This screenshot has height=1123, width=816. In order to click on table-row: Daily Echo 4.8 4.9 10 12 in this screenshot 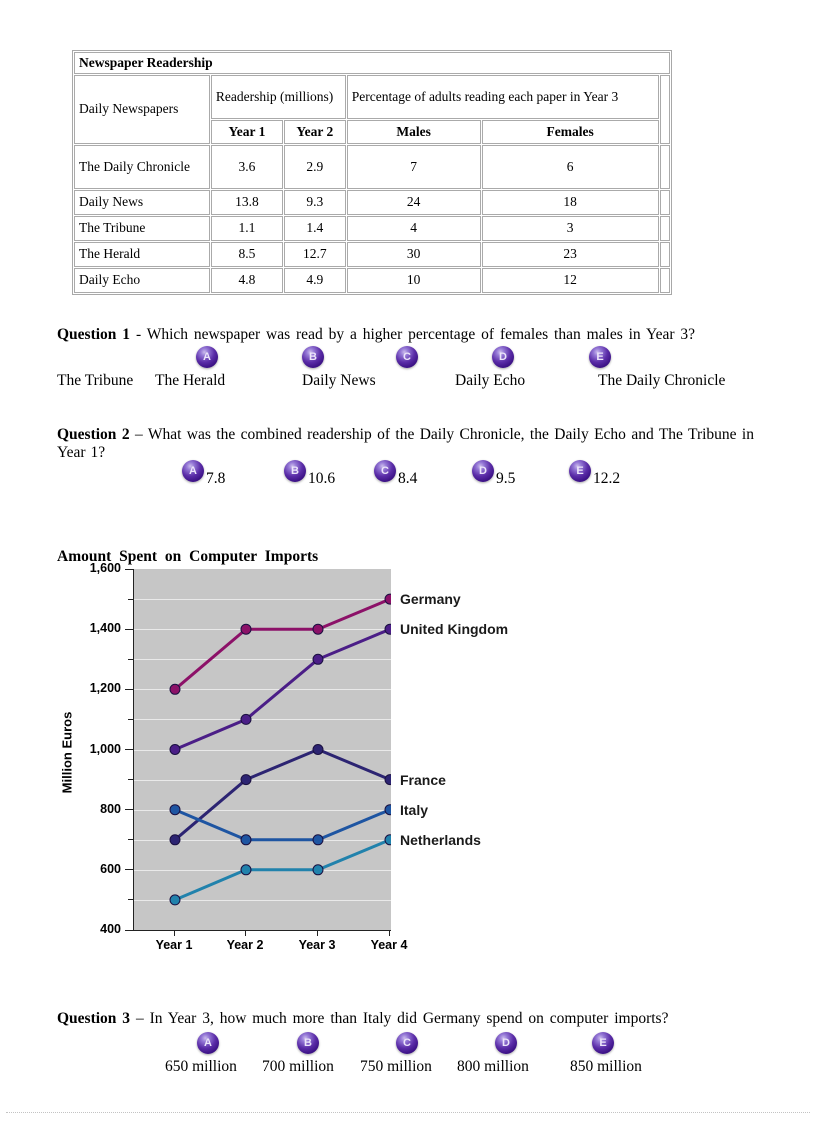, I will do `click(372, 280)`.